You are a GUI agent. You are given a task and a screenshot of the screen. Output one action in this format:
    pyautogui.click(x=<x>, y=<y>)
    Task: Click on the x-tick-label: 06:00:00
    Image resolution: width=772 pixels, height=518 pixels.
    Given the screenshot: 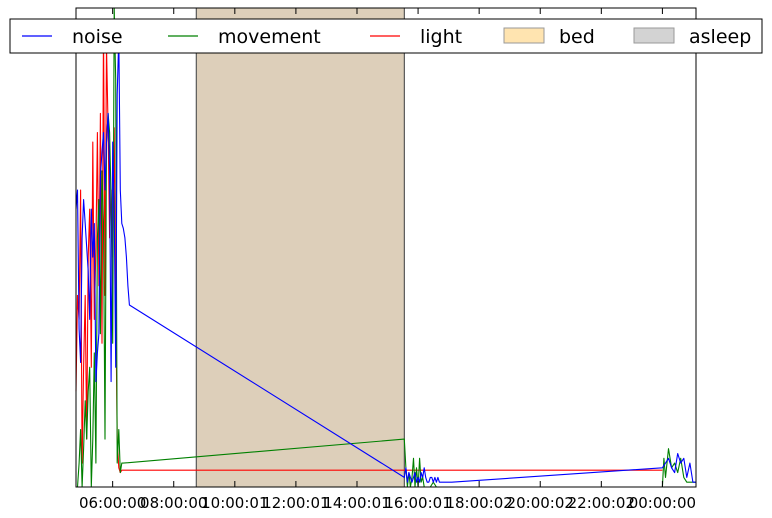 What is the action you would take?
    pyautogui.click(x=112, y=503)
    